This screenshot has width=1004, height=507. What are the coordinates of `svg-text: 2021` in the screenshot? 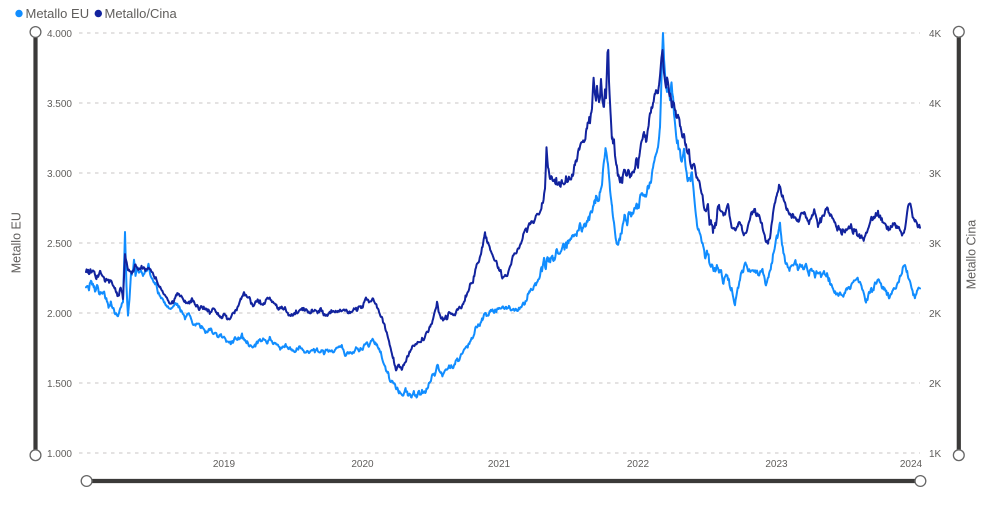 It's located at (499, 464).